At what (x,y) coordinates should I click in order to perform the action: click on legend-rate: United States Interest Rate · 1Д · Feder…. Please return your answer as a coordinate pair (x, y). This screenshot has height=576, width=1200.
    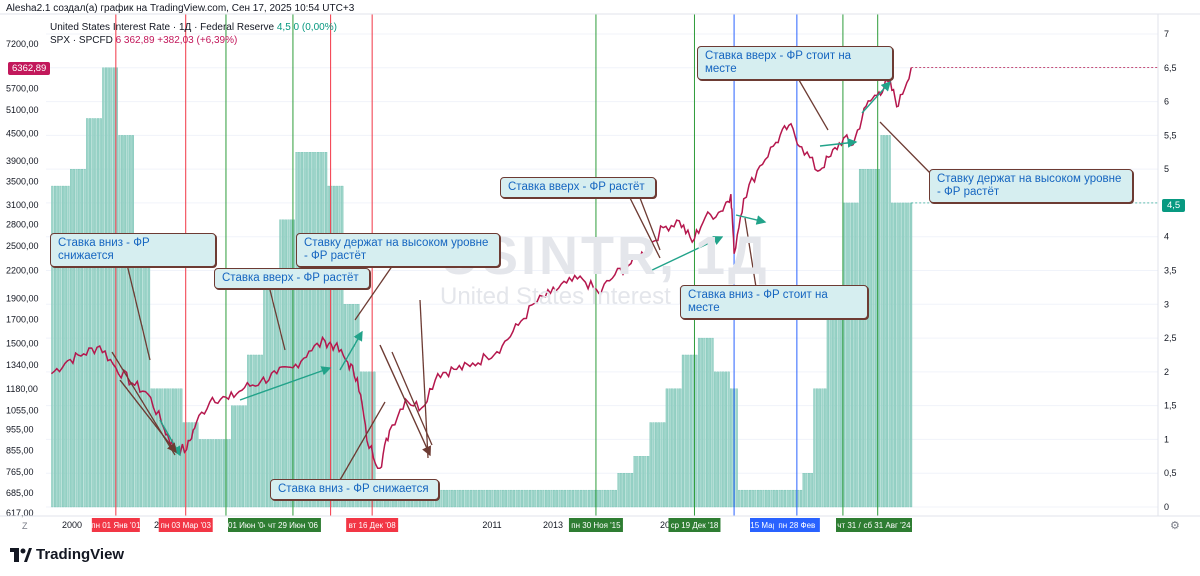
    Looking at the image, I should click on (193, 27).